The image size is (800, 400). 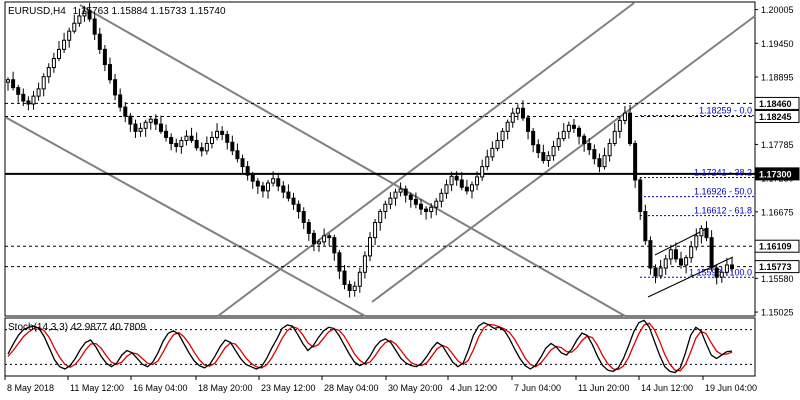 I want to click on stoch-signal-line, so click(x=370, y=347).